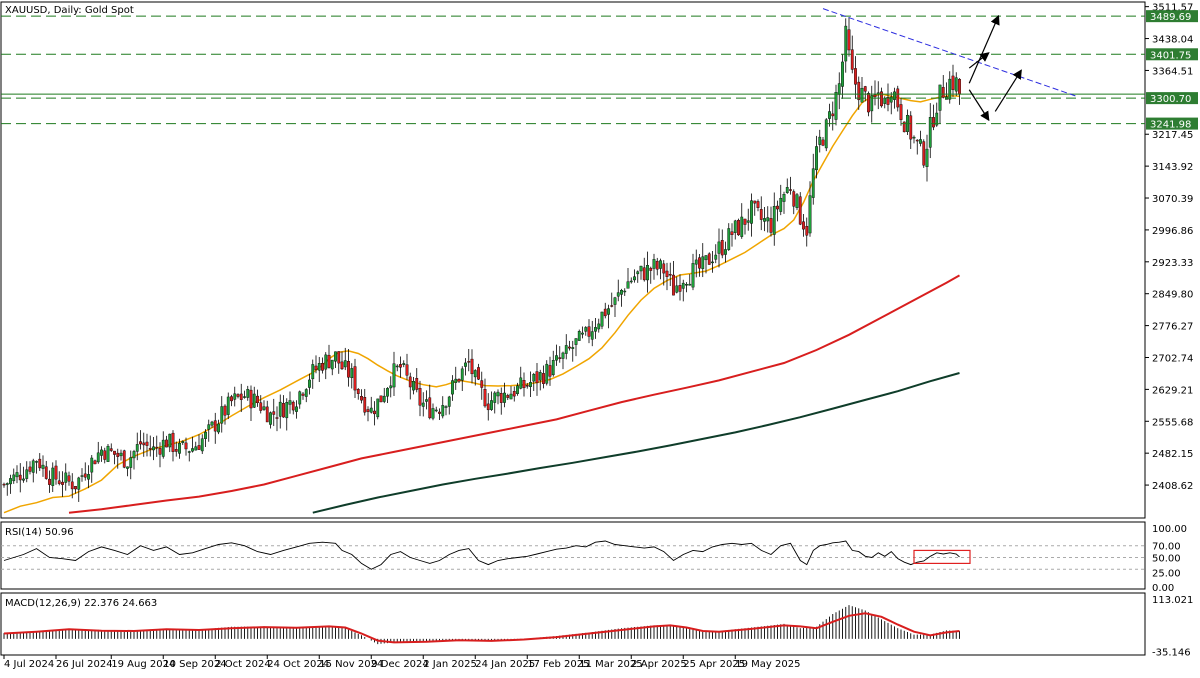  What do you see at coordinates (1166, 573) in the screenshot?
I see `rsi-tick-label: 25.00` at bounding box center [1166, 573].